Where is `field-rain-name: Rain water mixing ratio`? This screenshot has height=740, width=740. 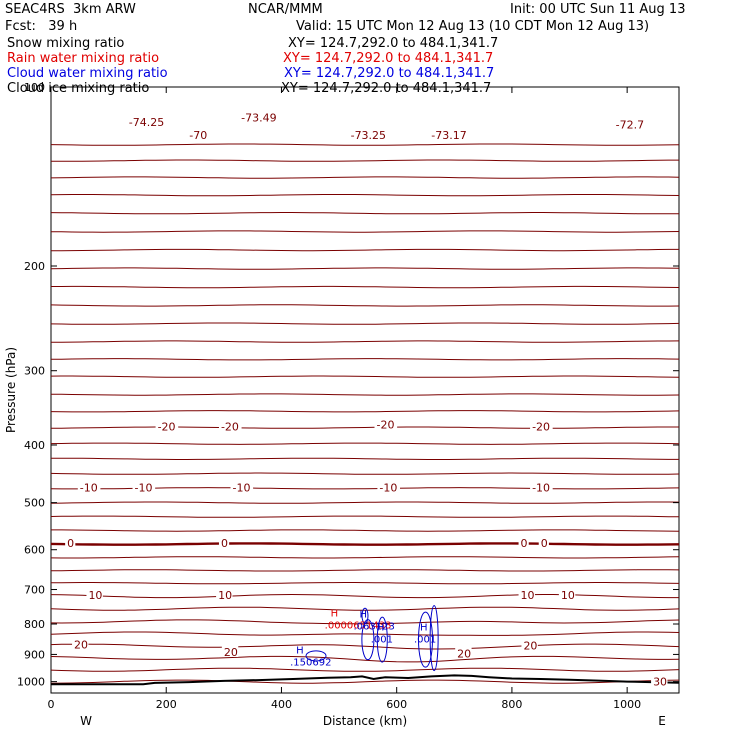
field-rain-name: Rain water mixing ratio is located at coordinates (83, 58).